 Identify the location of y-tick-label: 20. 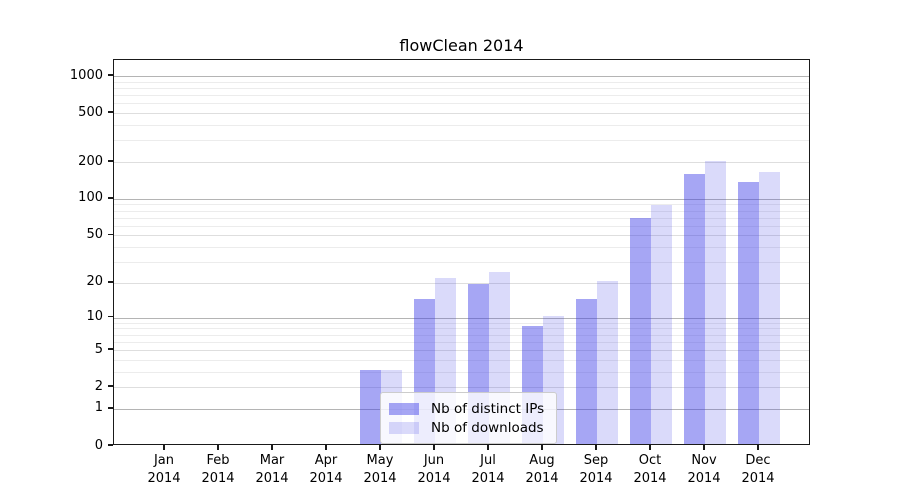
(94, 282).